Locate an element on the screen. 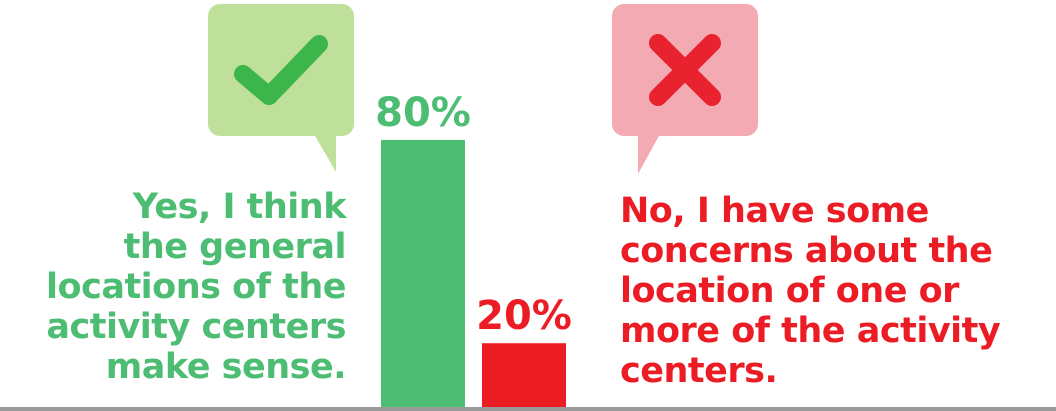 The image size is (1056, 411). check-icon is located at coordinates (281, 70).